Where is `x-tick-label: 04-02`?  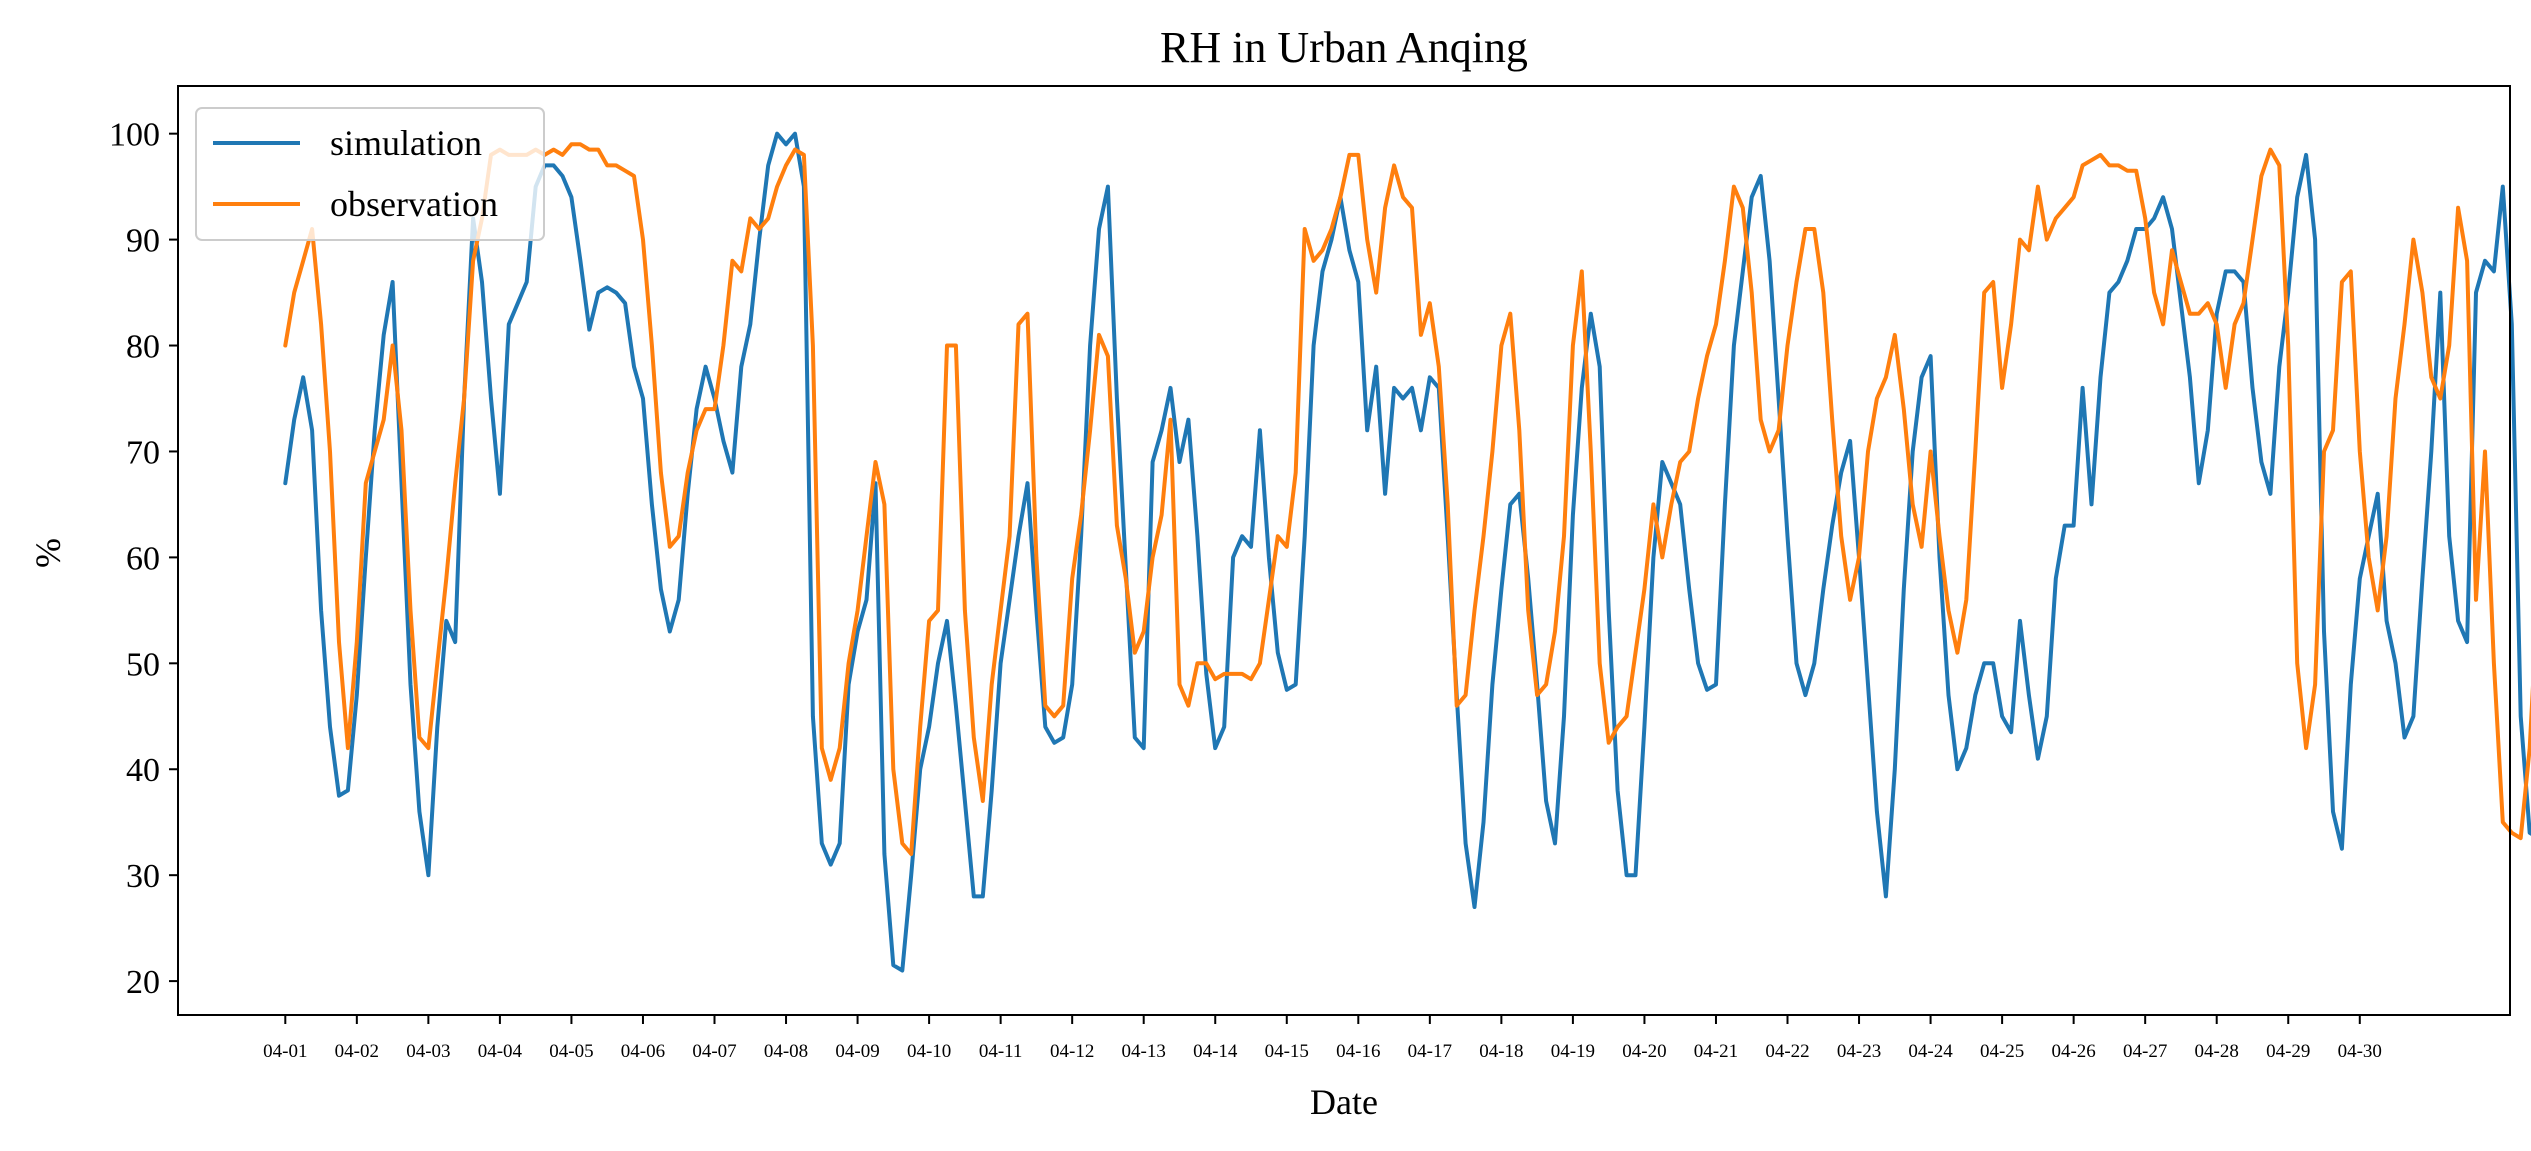 x-tick-label: 04-02 is located at coordinates (357, 1051).